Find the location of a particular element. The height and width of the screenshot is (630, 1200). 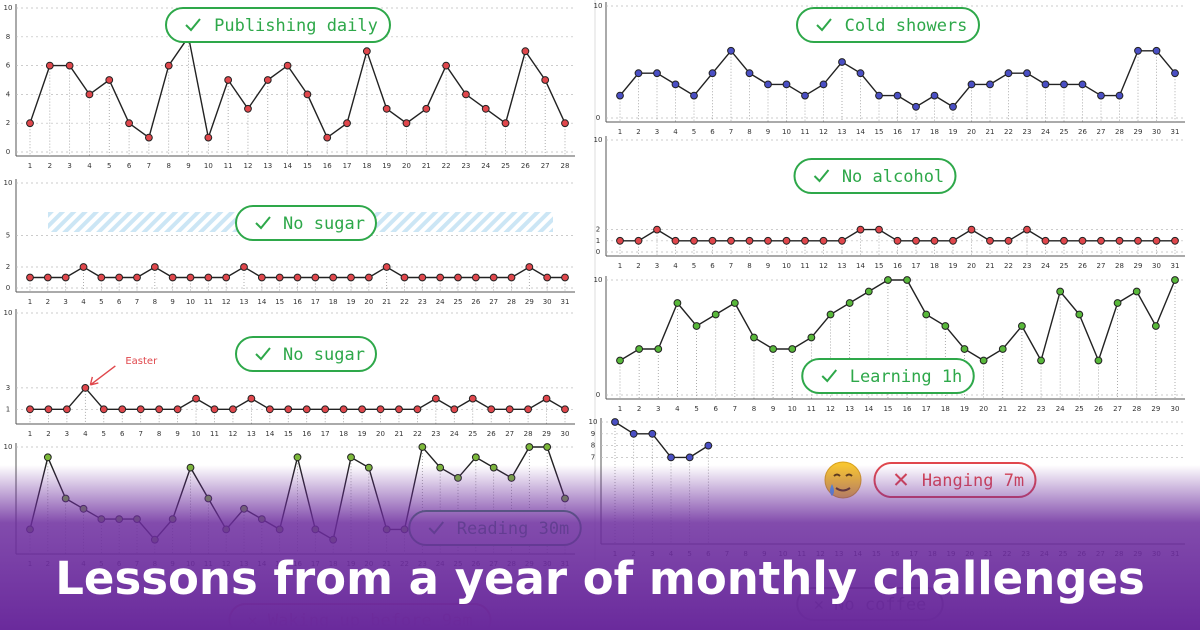

x-tick-label: 3 is located at coordinates (67, 434).